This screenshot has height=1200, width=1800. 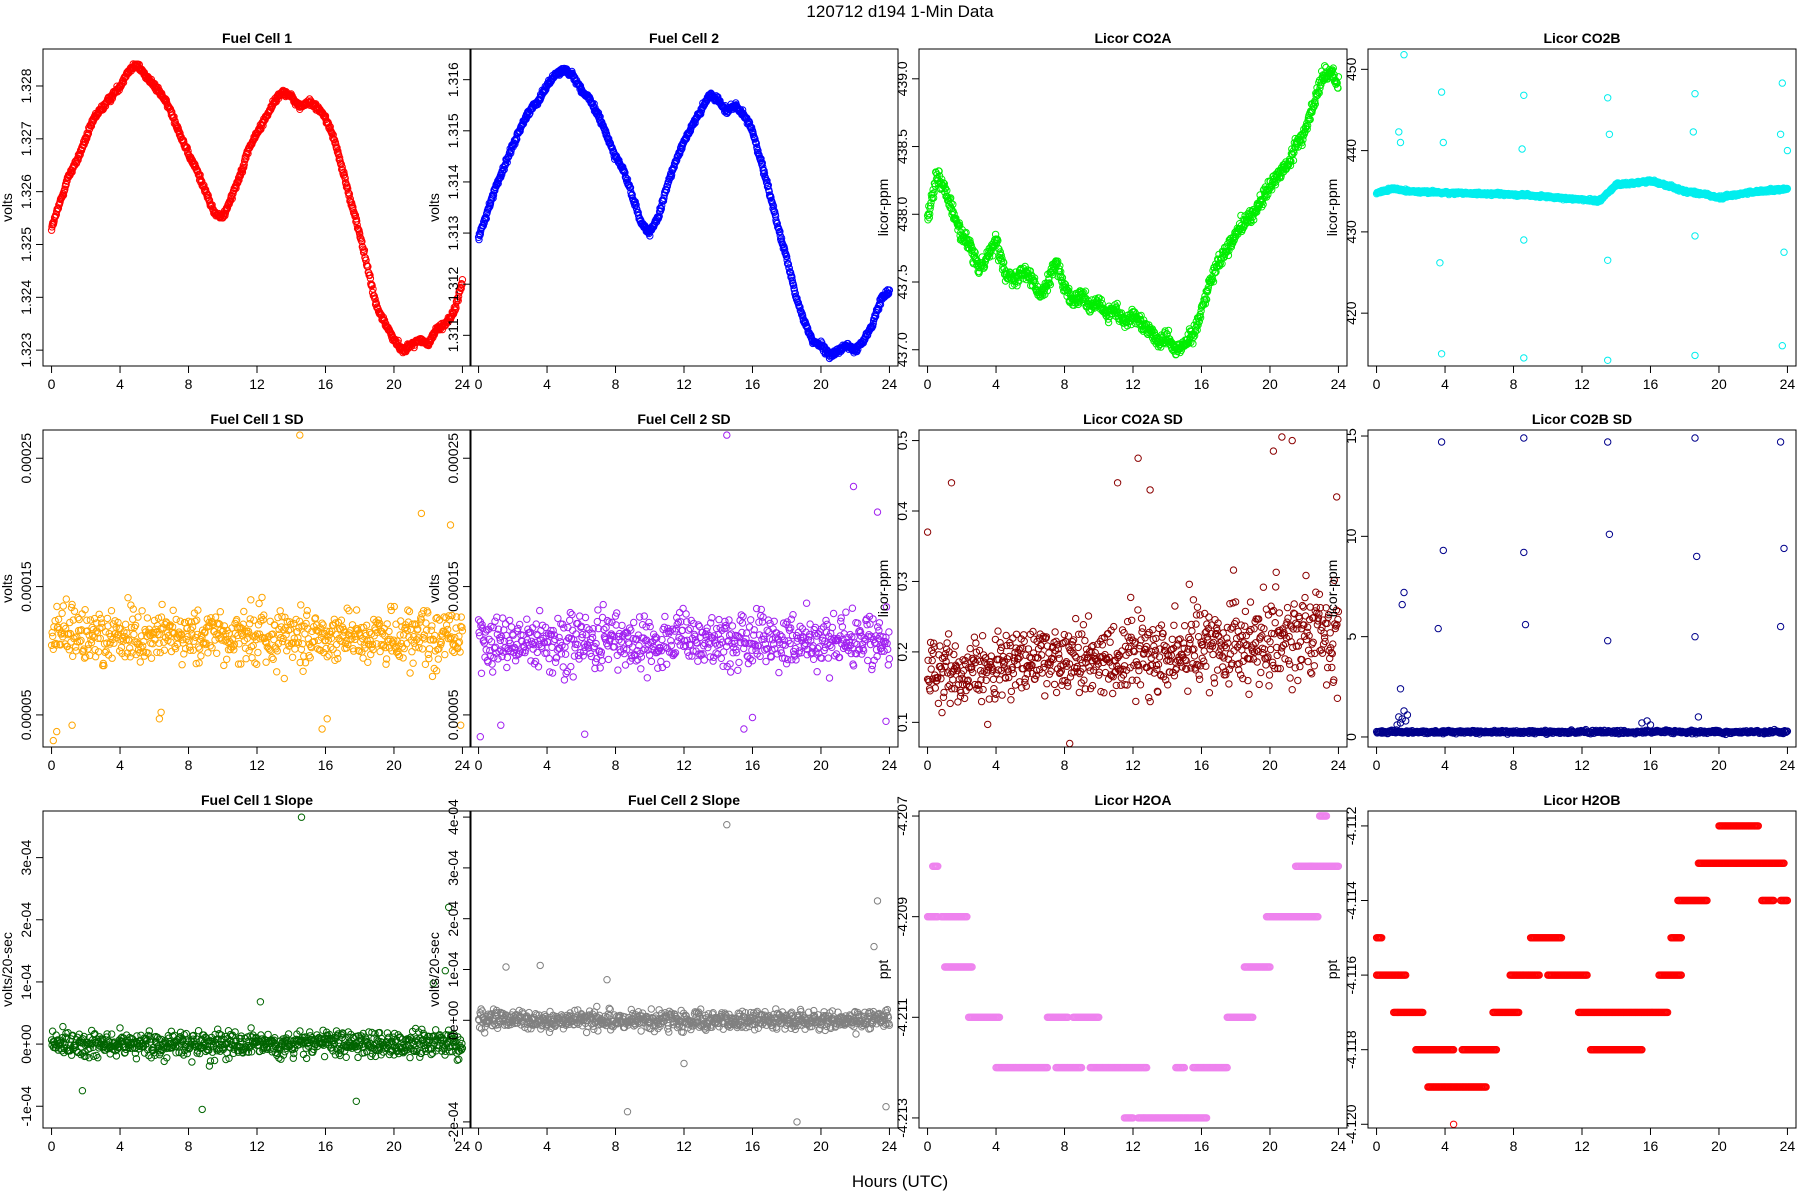 I want to click on y-tick-label: 1.314, so click(x=453, y=181).